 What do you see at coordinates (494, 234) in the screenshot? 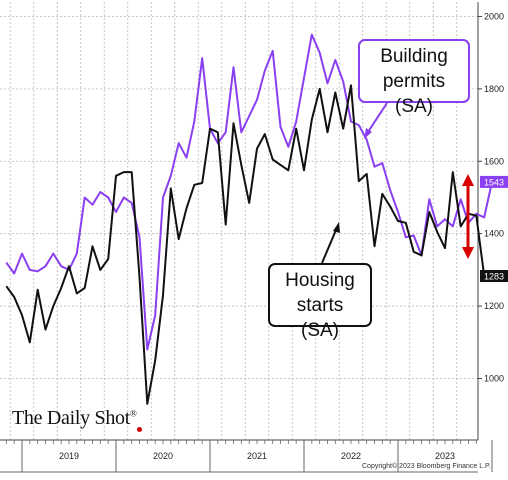
I see `y-tick-label: 1400` at bounding box center [494, 234].